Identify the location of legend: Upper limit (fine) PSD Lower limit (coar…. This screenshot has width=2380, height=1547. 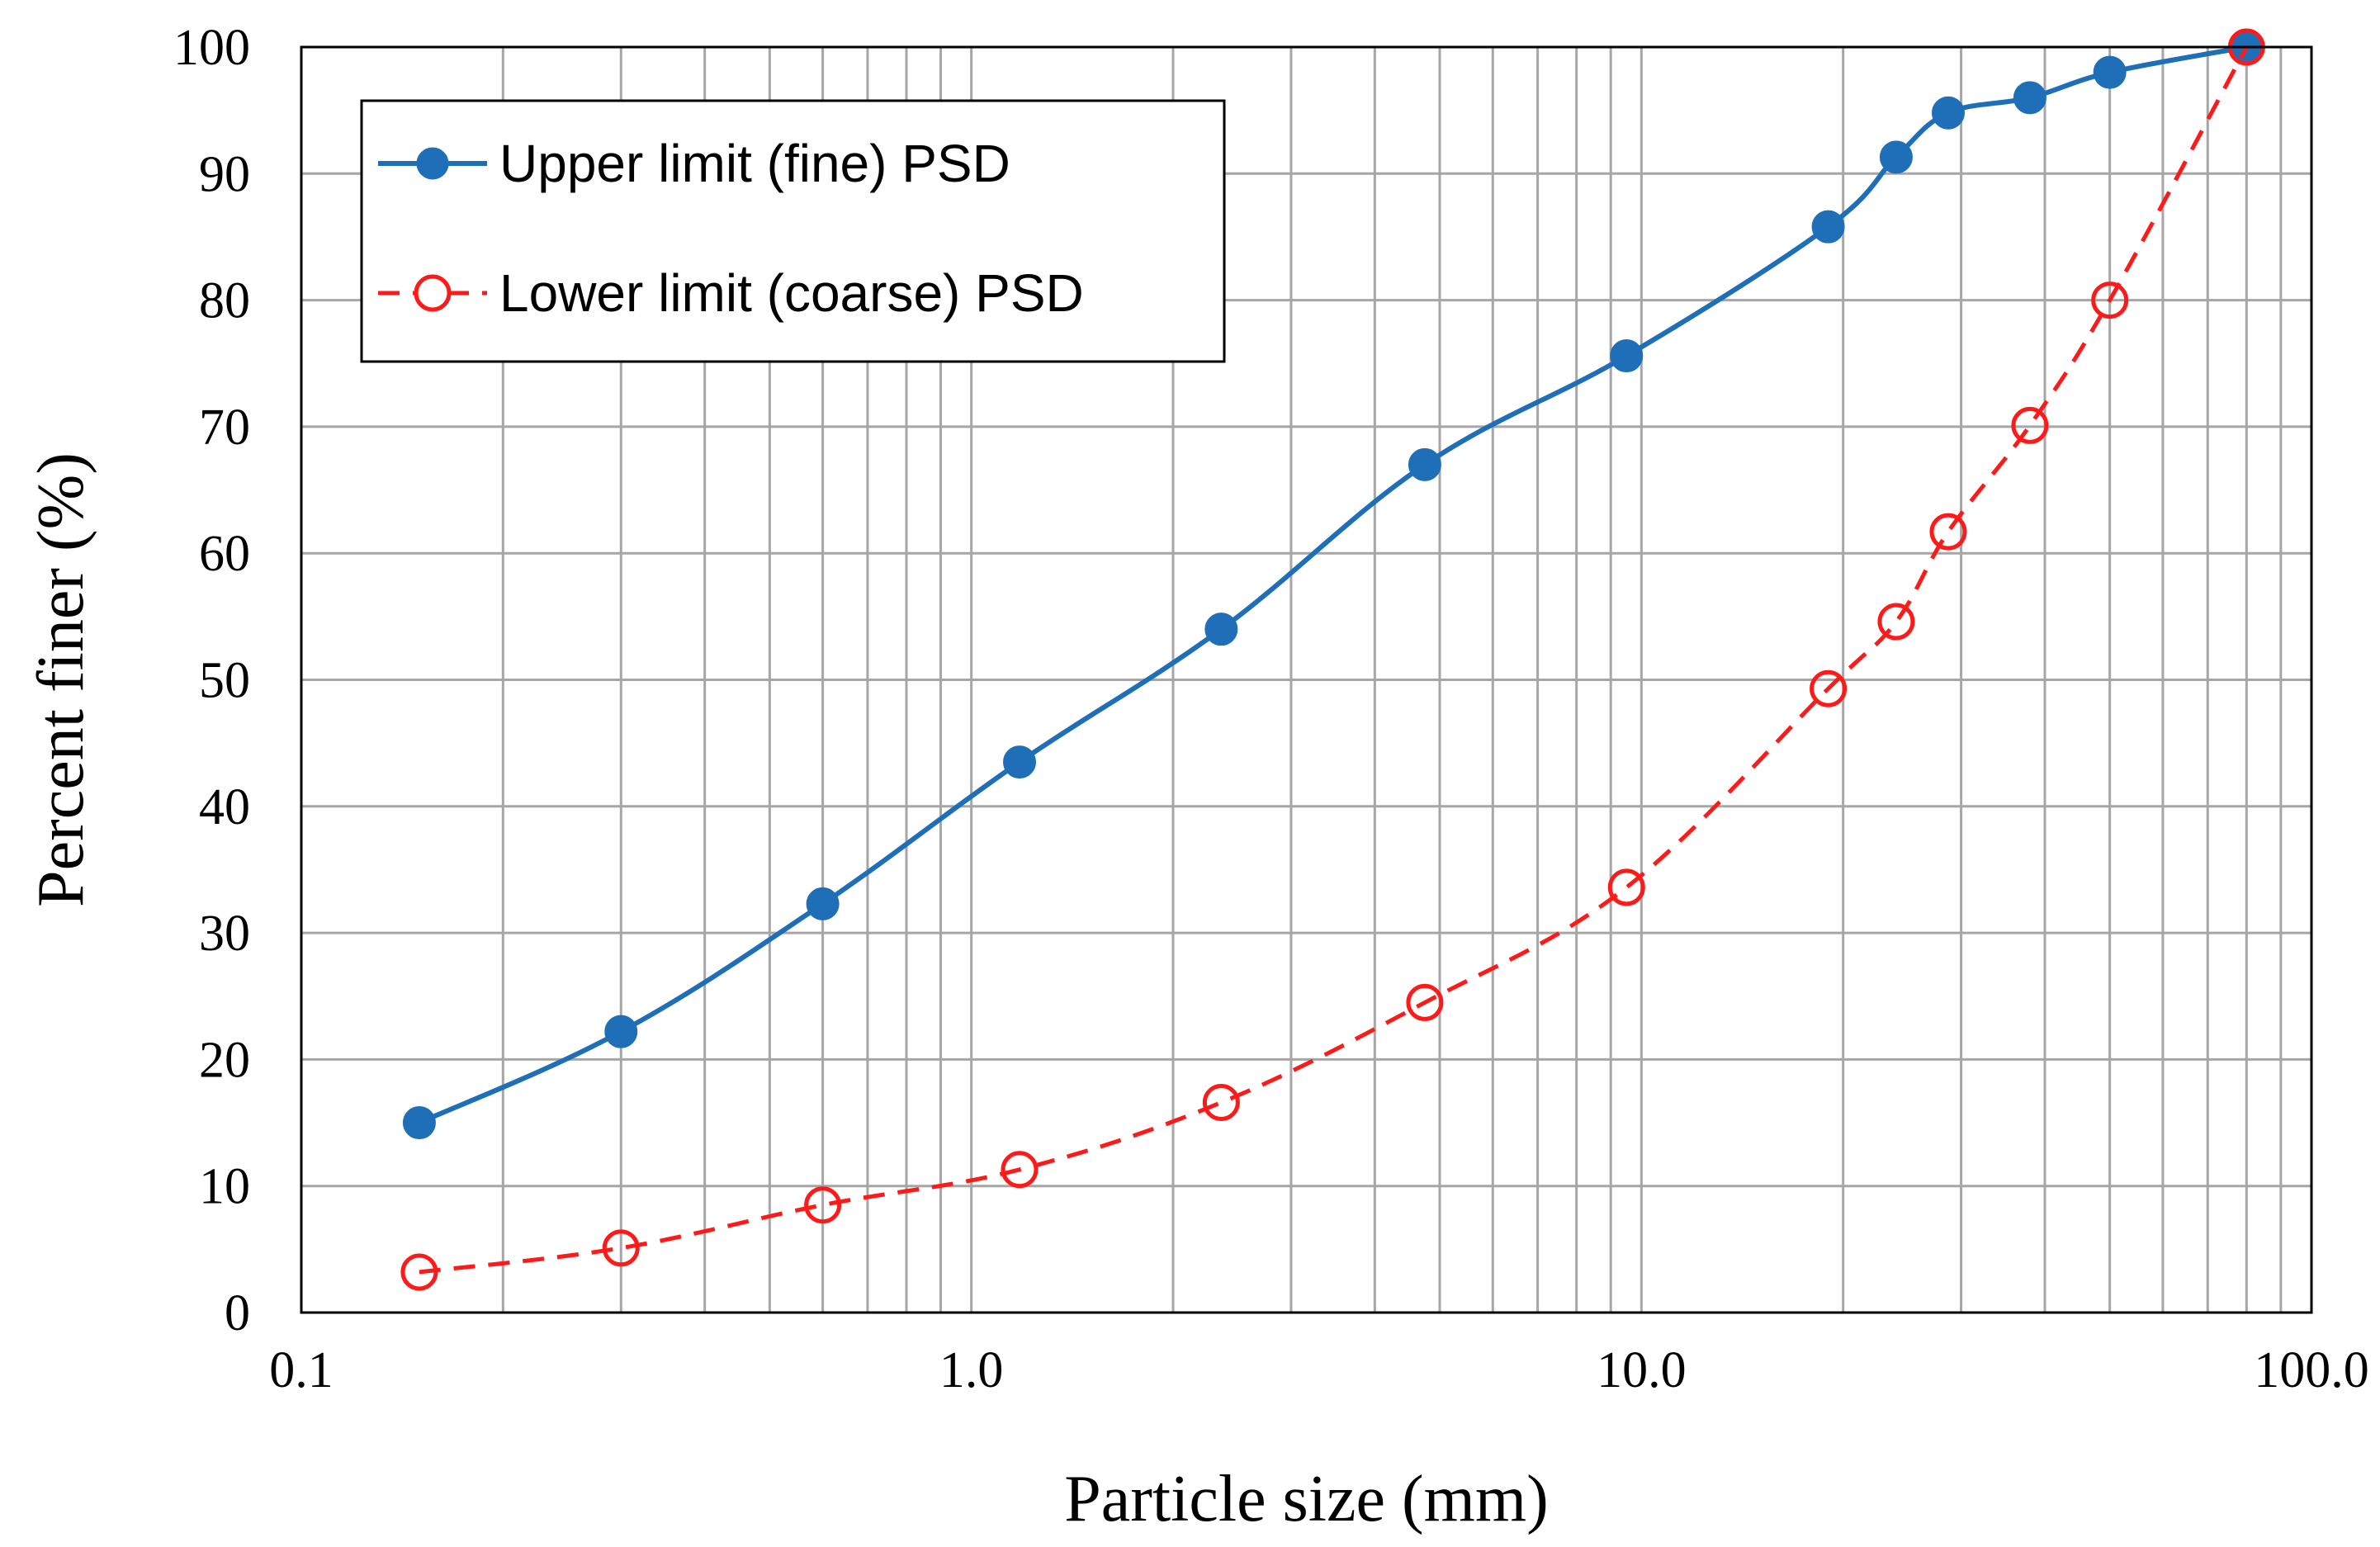
(793, 231).